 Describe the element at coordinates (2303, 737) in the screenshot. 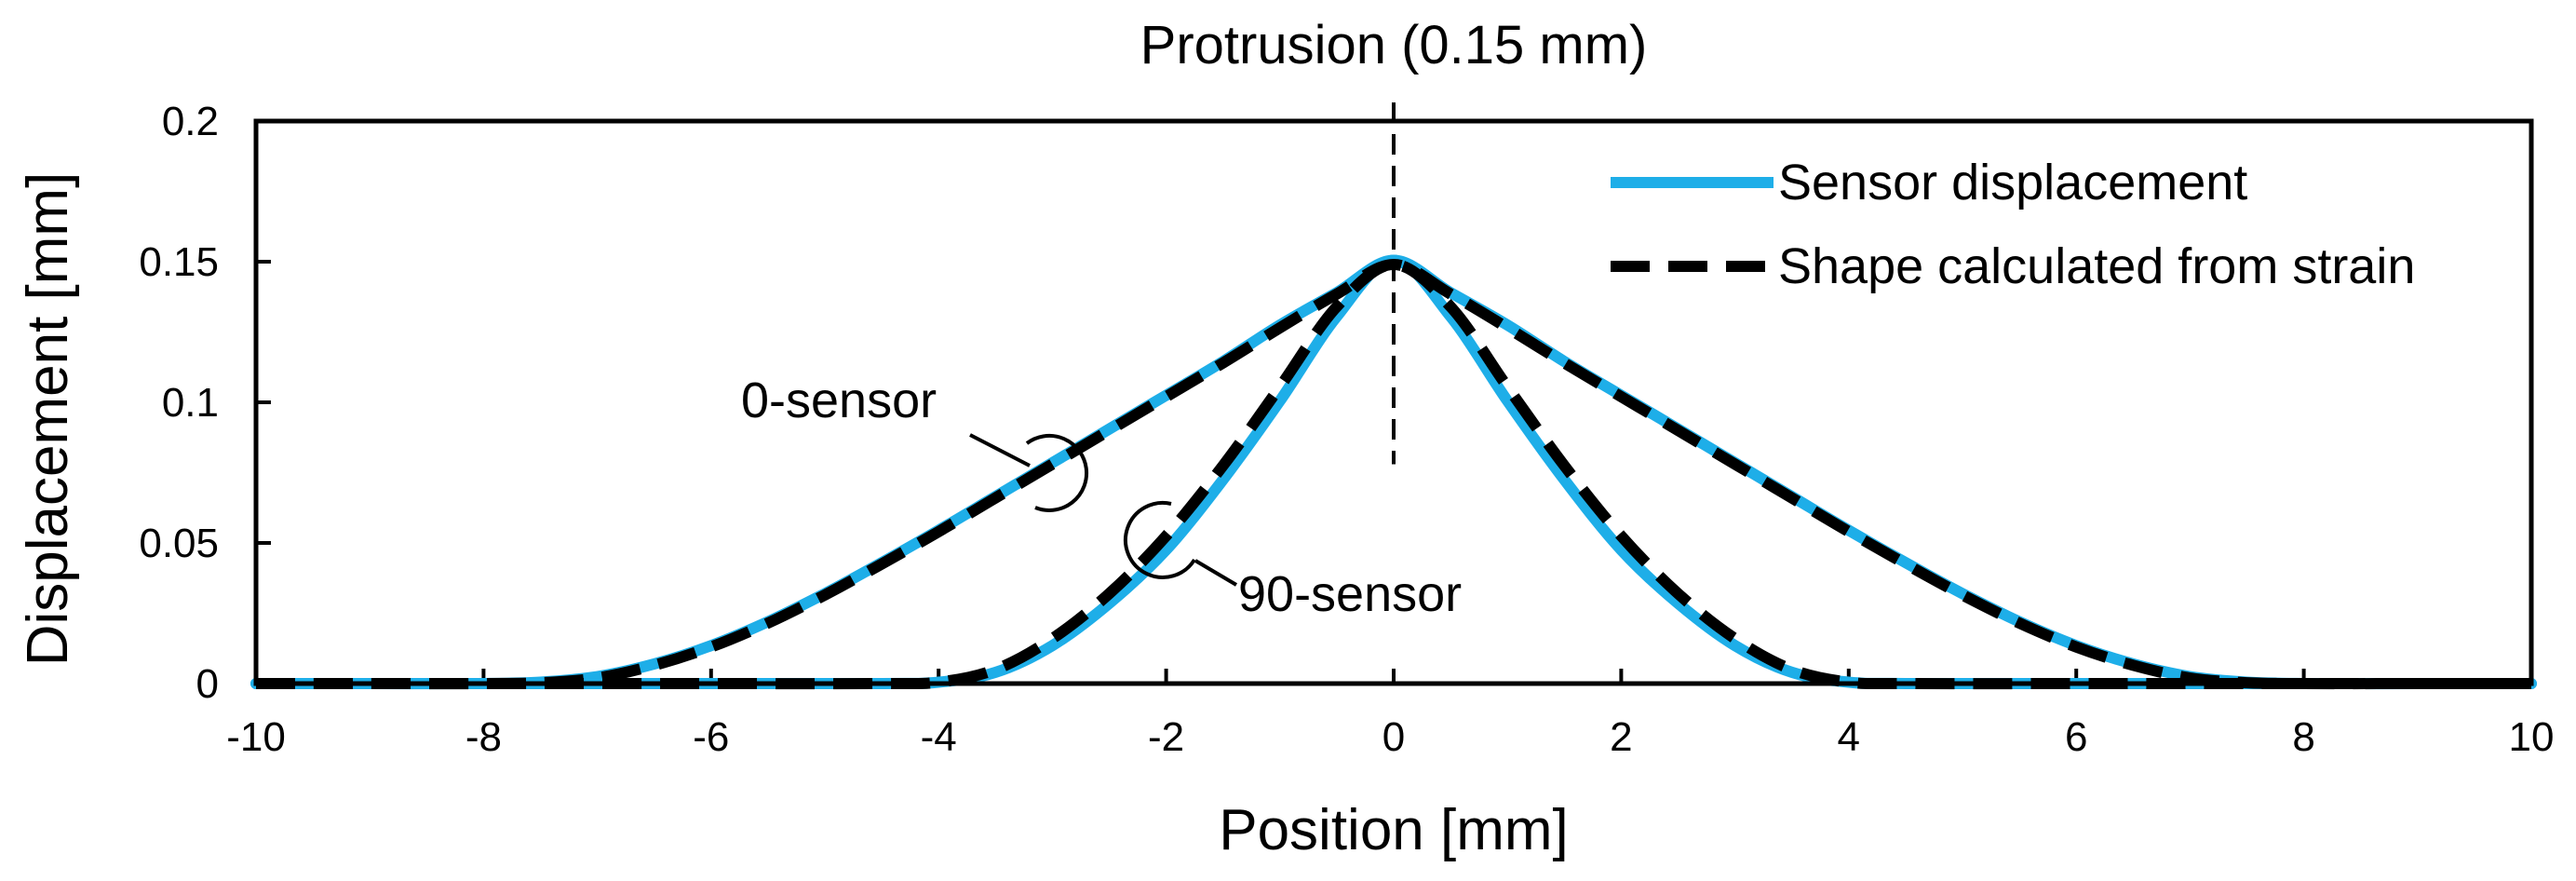

I see `x-tick-label: 8` at that location.